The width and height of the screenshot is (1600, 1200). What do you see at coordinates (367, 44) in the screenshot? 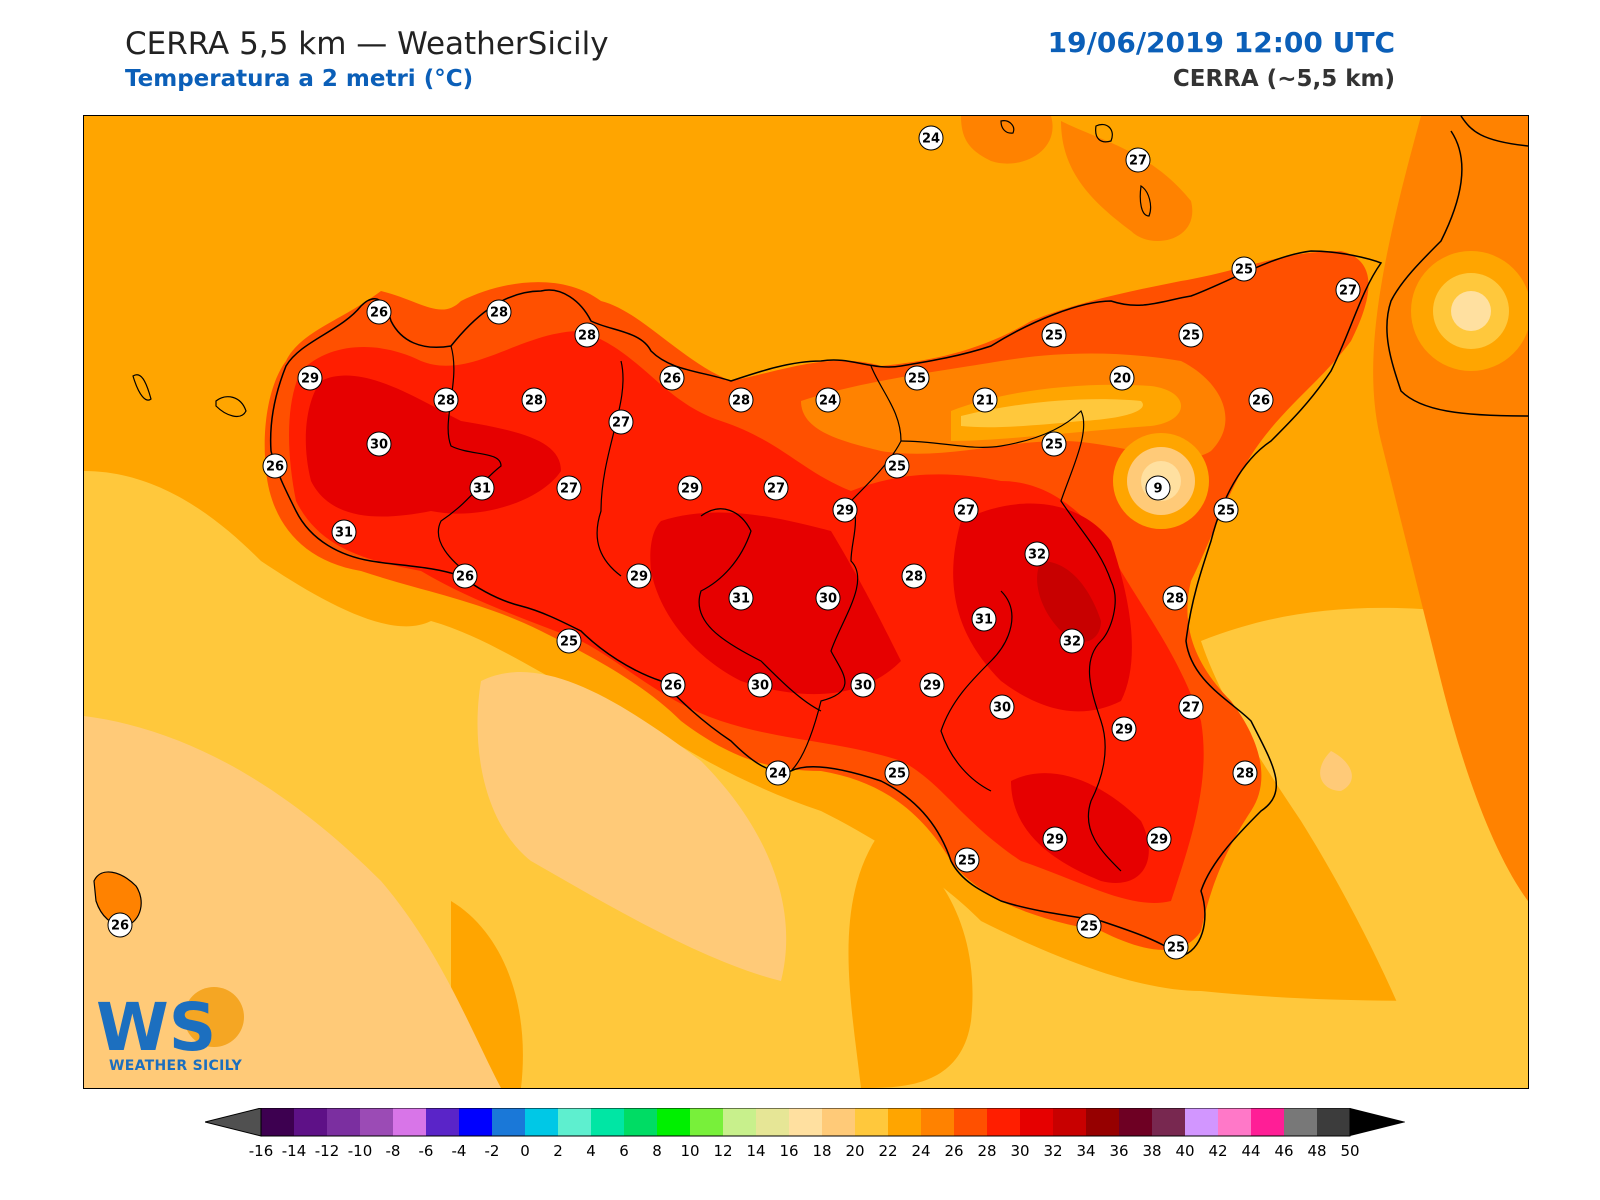
I see `map-title: CERRA 5,5 km — WeatherSicily` at bounding box center [367, 44].